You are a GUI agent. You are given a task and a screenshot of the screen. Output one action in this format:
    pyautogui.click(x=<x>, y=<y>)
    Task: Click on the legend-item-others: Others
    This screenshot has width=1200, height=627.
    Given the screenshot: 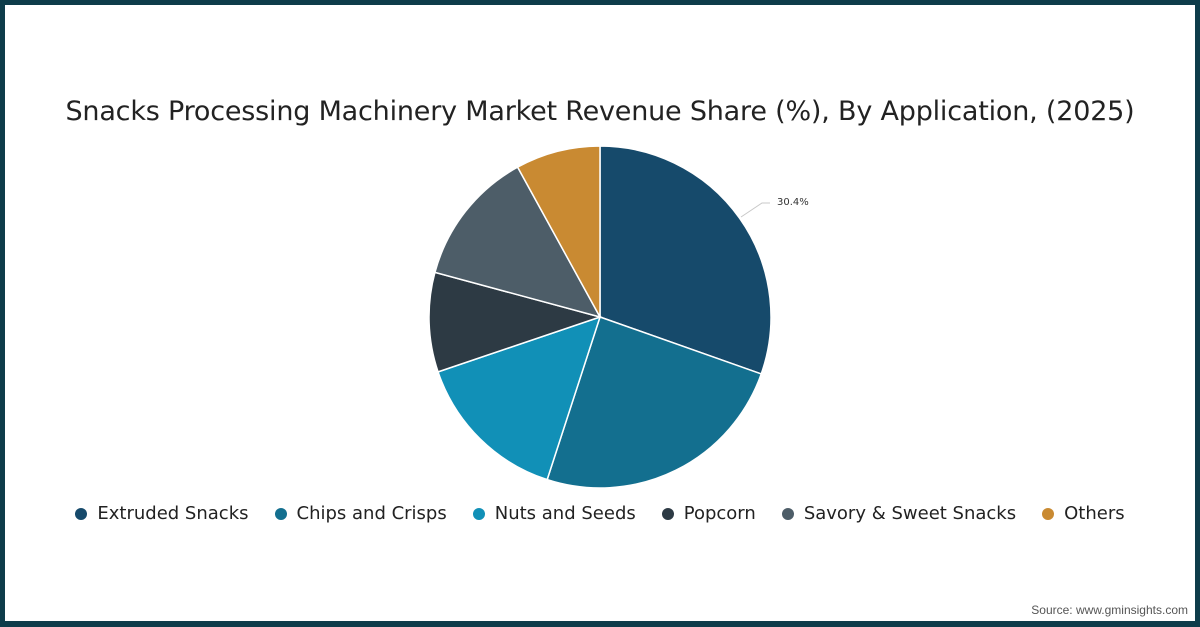 What is the action you would take?
    pyautogui.click(x=1083, y=513)
    